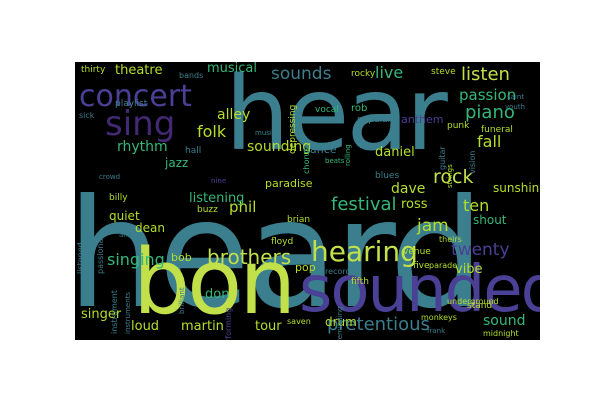 The image size is (600, 400). What do you see at coordinates (268, 326) in the screenshot?
I see `word-tour: tour` at bounding box center [268, 326].